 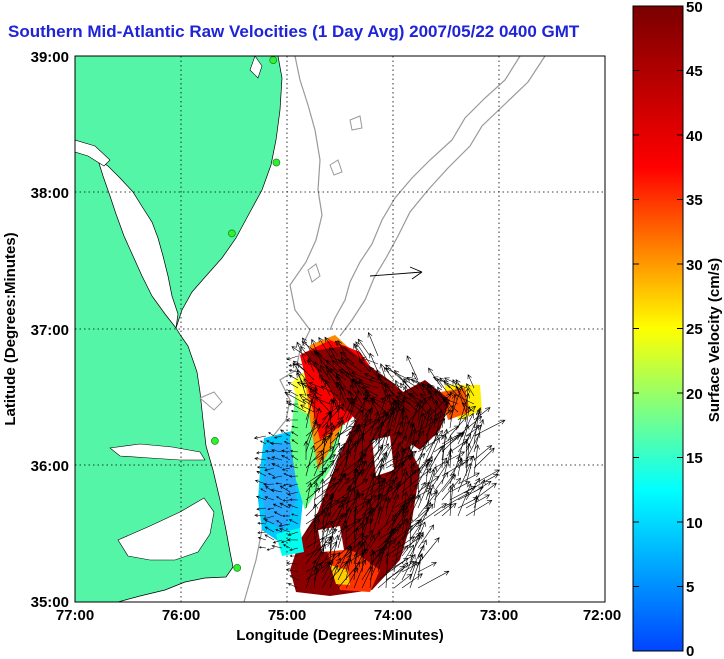 What do you see at coordinates (256, 67) in the screenshot?
I see `delaware-bay` at bounding box center [256, 67].